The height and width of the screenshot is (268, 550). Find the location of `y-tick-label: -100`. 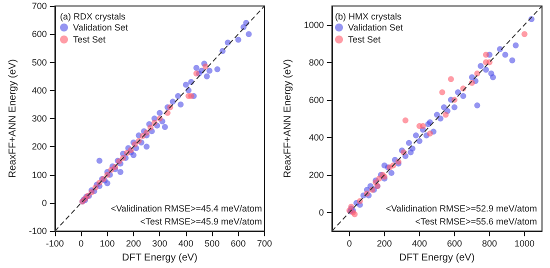

y-tick-label: -100 is located at coordinates (37, 231).